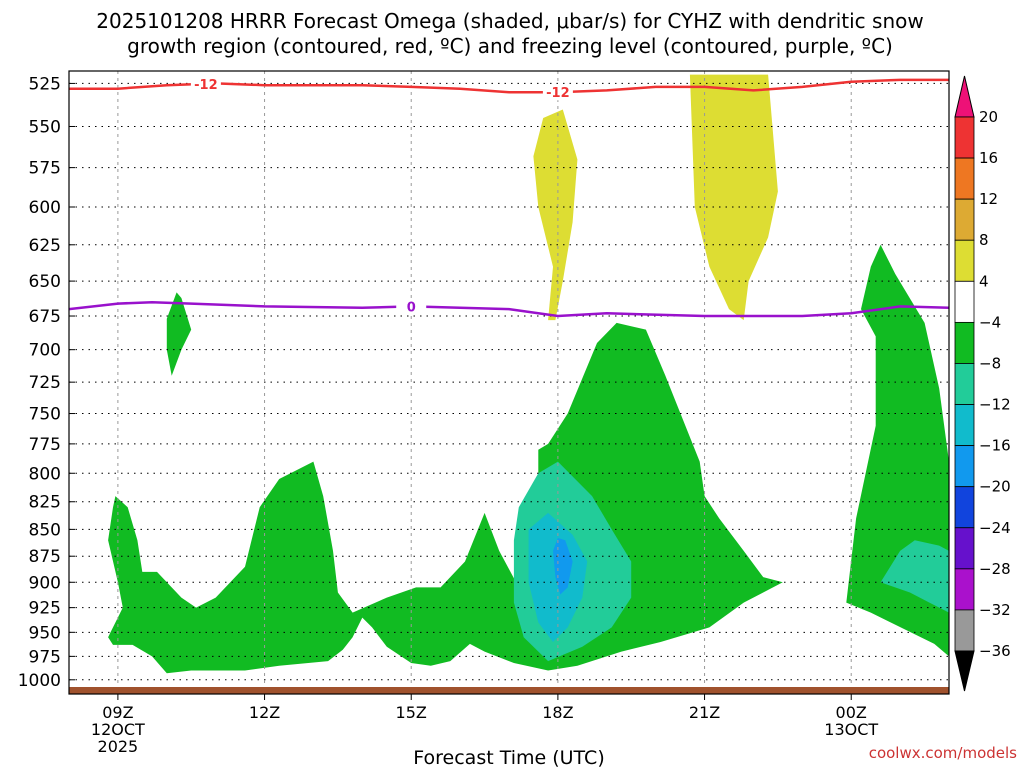 The height and width of the screenshot is (768, 1024). What do you see at coordinates (45, 317) in the screenshot?
I see `y-tick-label-675: 675` at bounding box center [45, 317].